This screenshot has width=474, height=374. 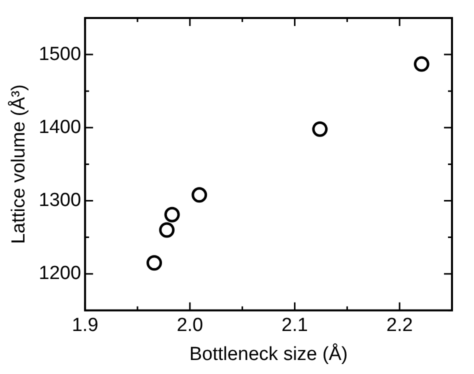 I want to click on y-tick-label: 1200, so click(x=60, y=273).